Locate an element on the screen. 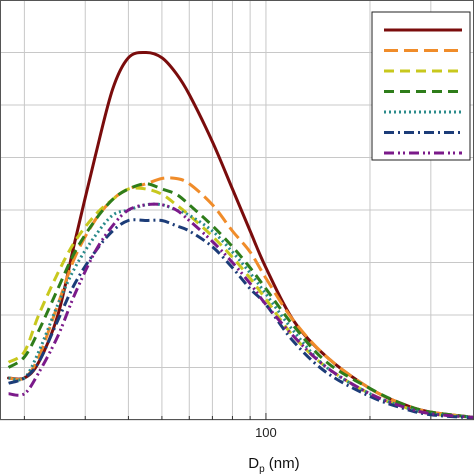 This screenshot has height=474, width=474. x-axis-label-subscript: p is located at coordinates (262, 469).